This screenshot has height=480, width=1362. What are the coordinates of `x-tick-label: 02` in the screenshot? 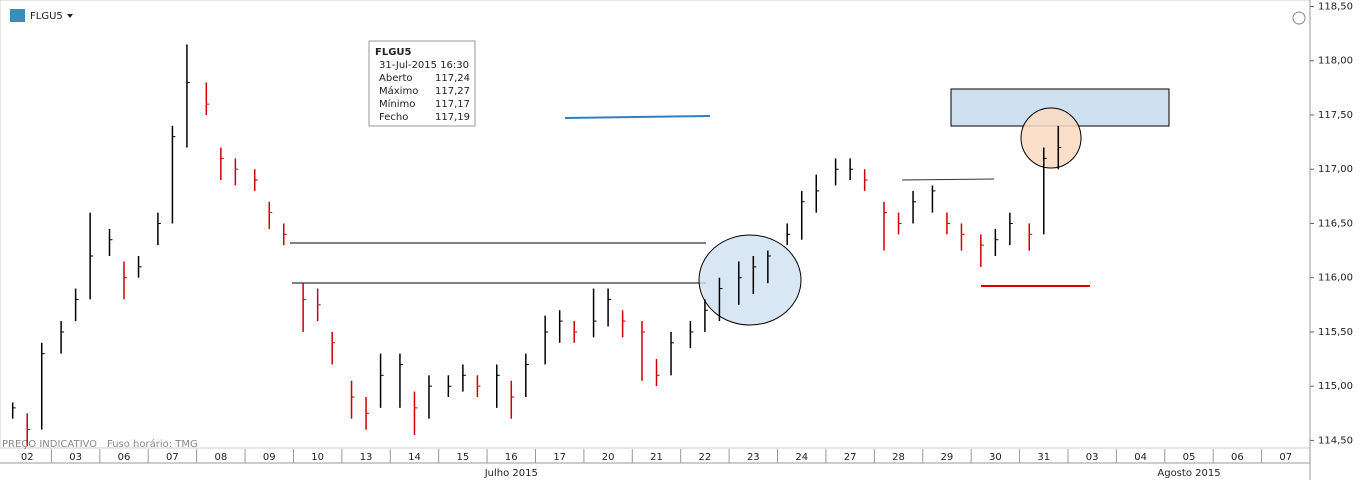 It's located at (27, 457).